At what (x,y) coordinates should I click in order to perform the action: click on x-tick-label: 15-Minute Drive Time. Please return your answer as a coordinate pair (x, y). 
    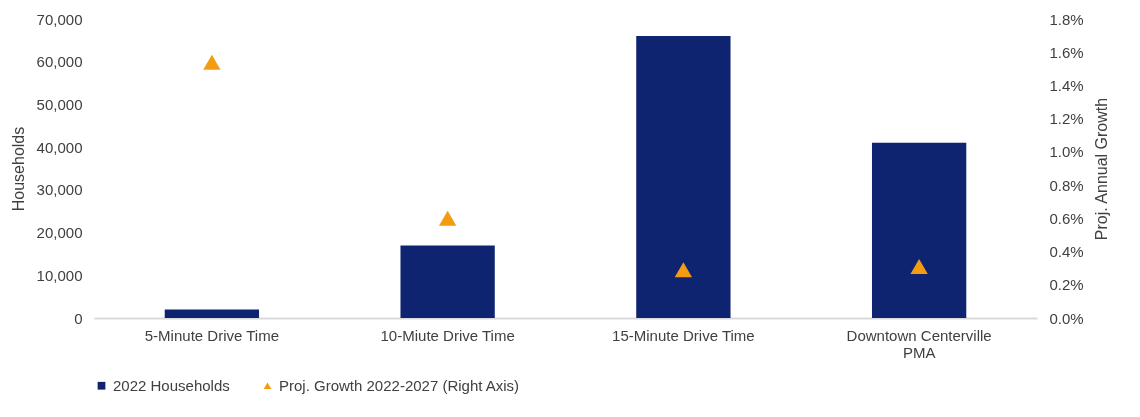
    Looking at the image, I should click on (683, 335).